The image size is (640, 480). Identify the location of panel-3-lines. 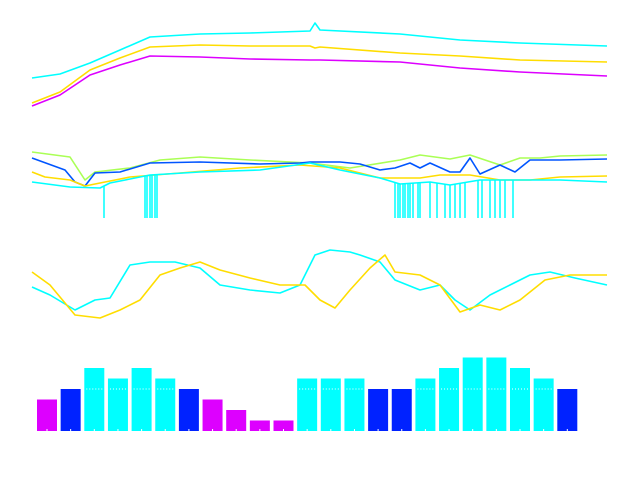
(319, 284).